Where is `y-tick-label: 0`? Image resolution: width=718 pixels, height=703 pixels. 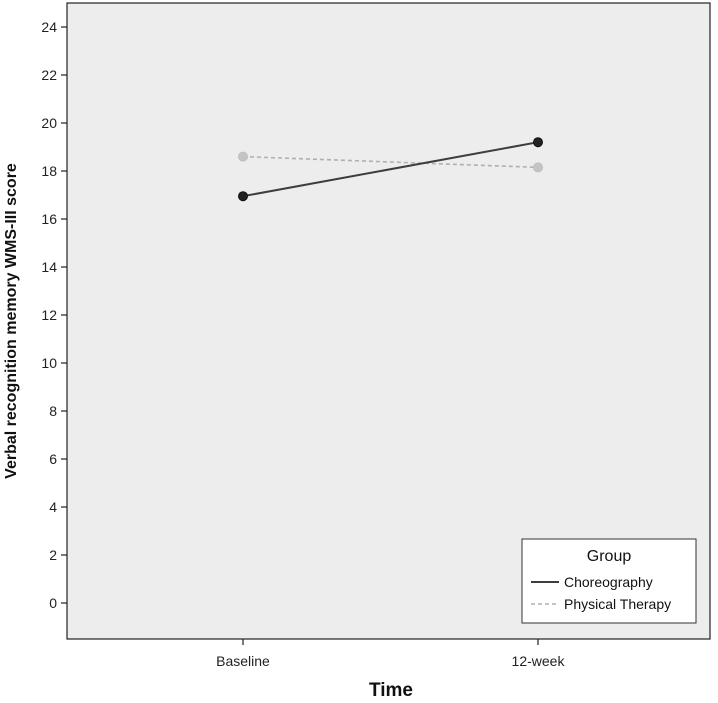
y-tick-label: 0 is located at coordinates (53, 603).